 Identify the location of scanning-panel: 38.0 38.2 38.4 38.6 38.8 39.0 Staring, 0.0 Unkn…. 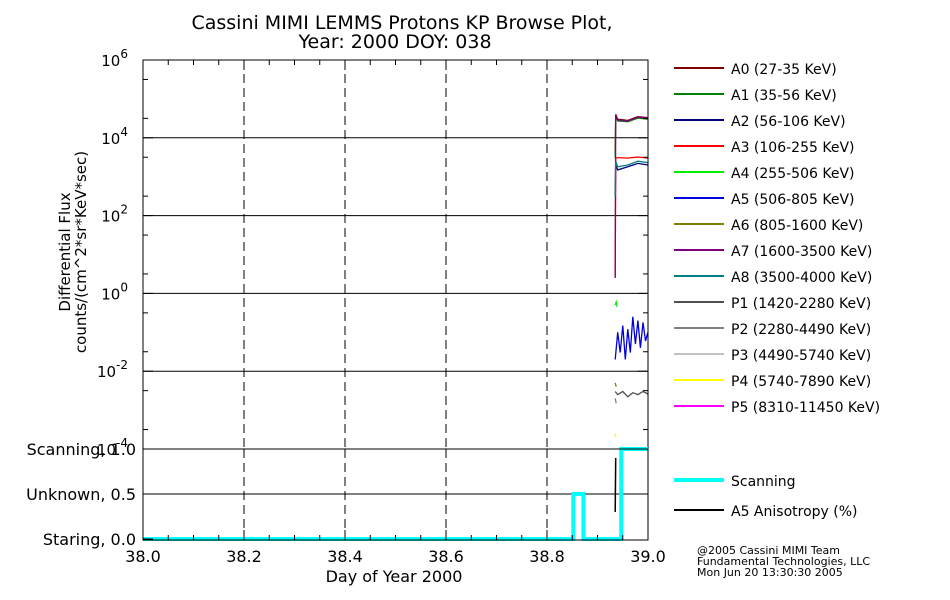
(346, 503).